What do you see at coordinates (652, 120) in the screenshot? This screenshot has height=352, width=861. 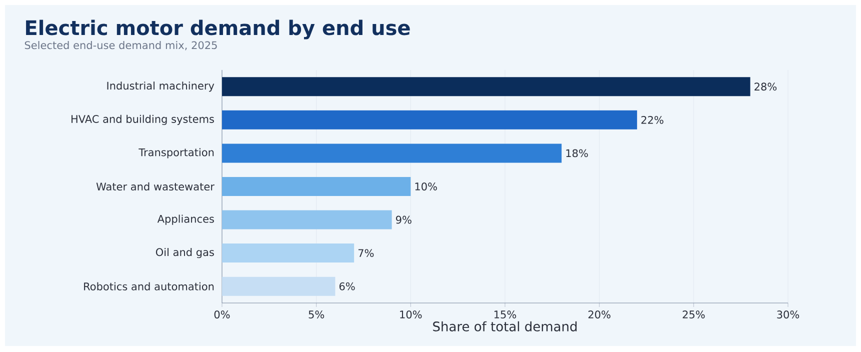 I see `data-label: 22%` at bounding box center [652, 120].